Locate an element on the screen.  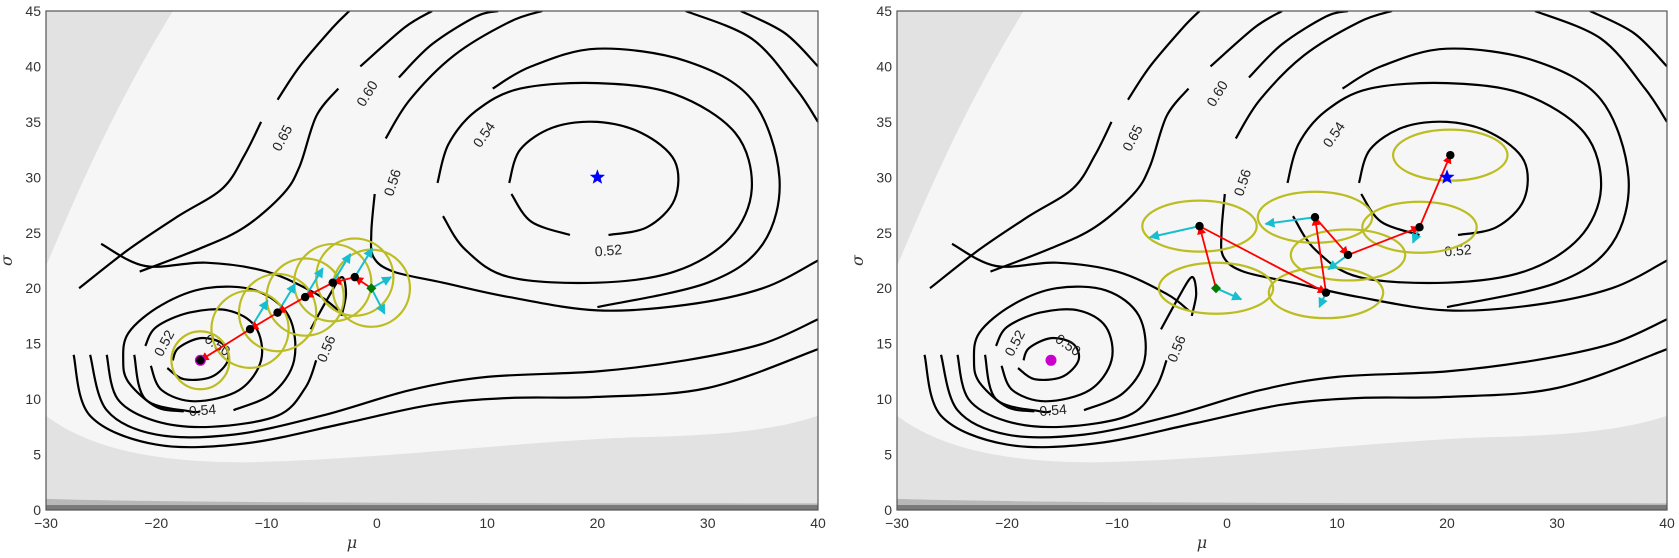
x-tick-label: −30 is located at coordinates (897, 523).